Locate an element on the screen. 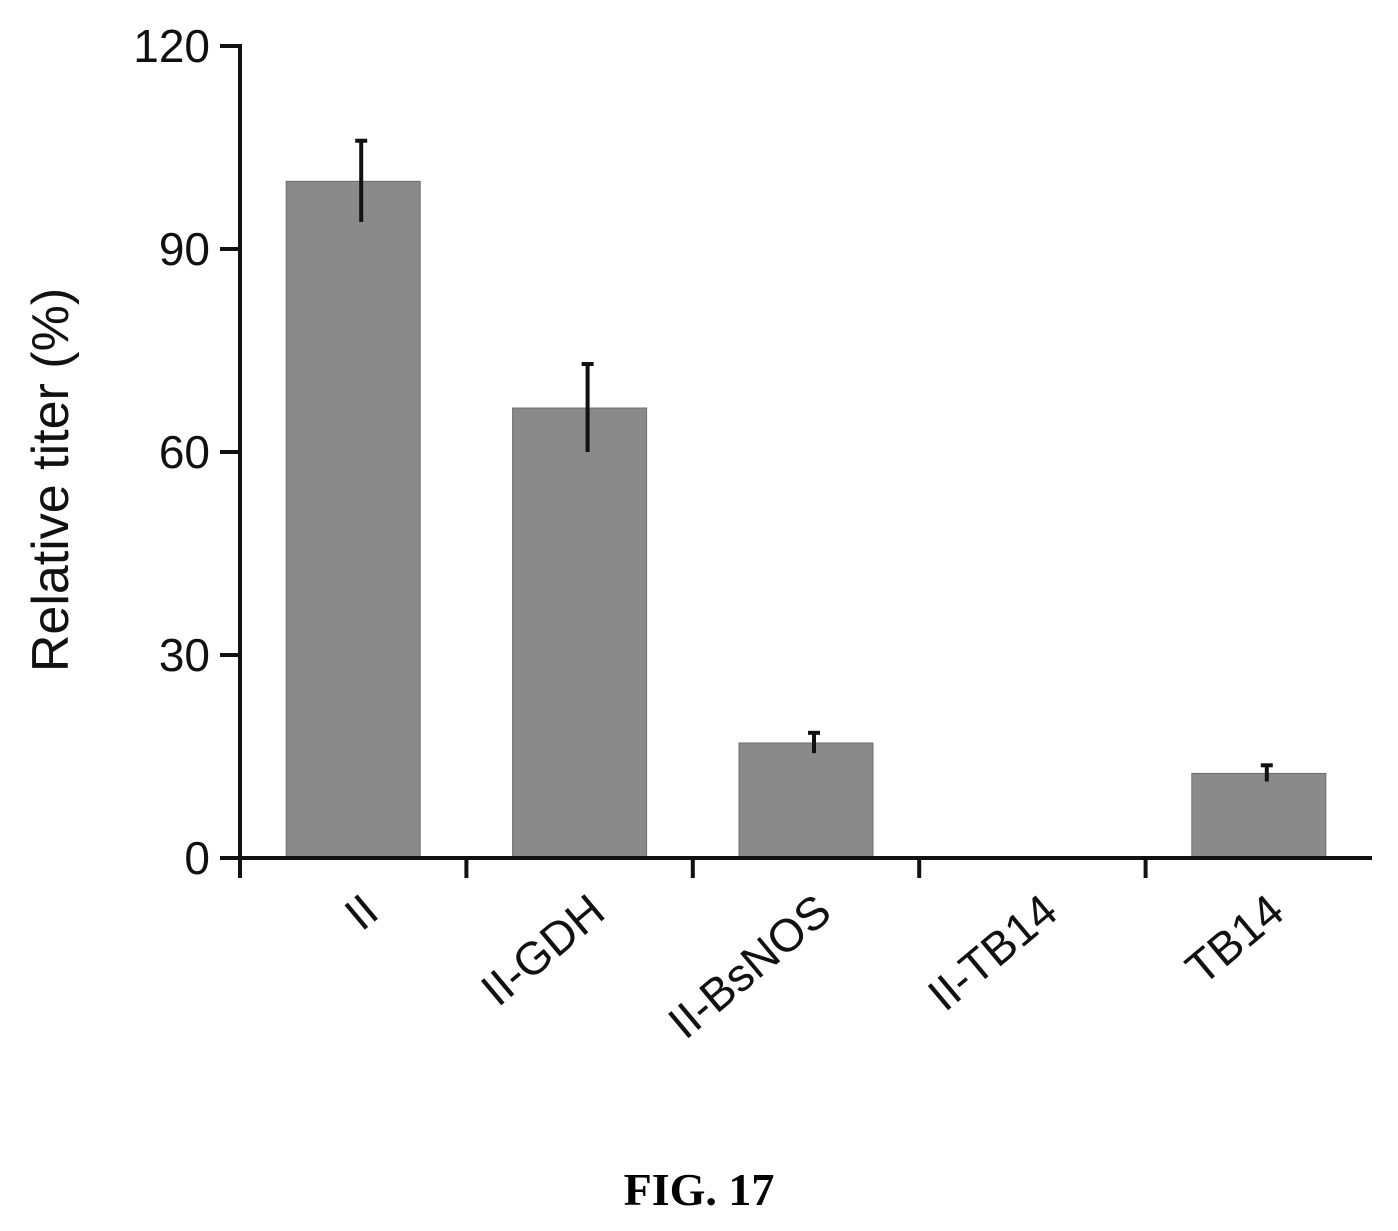 The width and height of the screenshot is (1398, 1231). y-tick-label: 60 is located at coordinates (184, 452).